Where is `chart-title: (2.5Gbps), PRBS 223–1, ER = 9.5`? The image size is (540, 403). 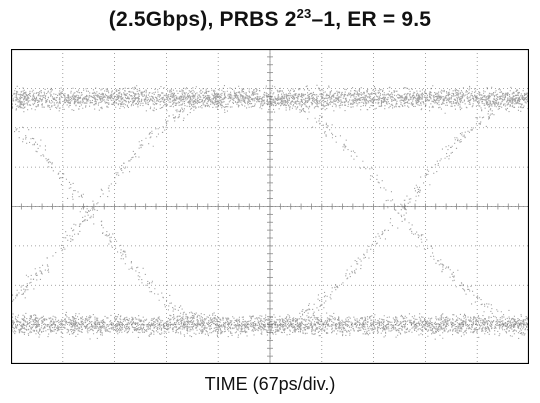 chart-title: (2.5Gbps), PRBS 223–1, ER = 9.5 is located at coordinates (270, 19).